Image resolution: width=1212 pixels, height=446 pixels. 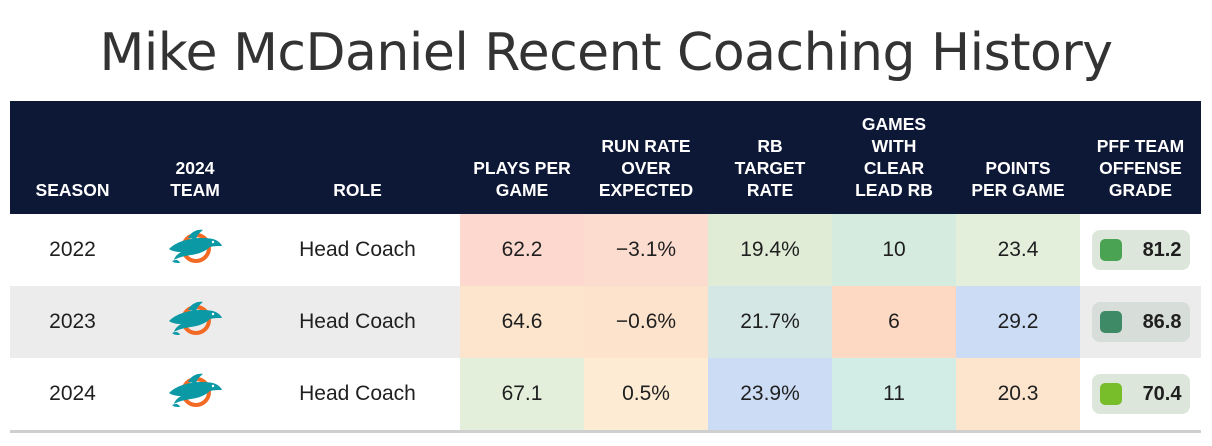 I want to click on games-clear-lead-rb-cell: 11, so click(x=894, y=394).